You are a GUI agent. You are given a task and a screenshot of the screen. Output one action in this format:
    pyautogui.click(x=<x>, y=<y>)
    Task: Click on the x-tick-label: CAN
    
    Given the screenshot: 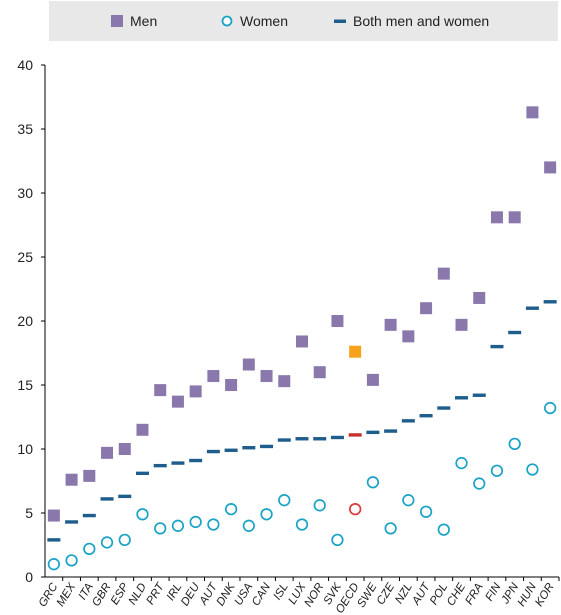 What is the action you would take?
    pyautogui.click(x=261, y=595)
    